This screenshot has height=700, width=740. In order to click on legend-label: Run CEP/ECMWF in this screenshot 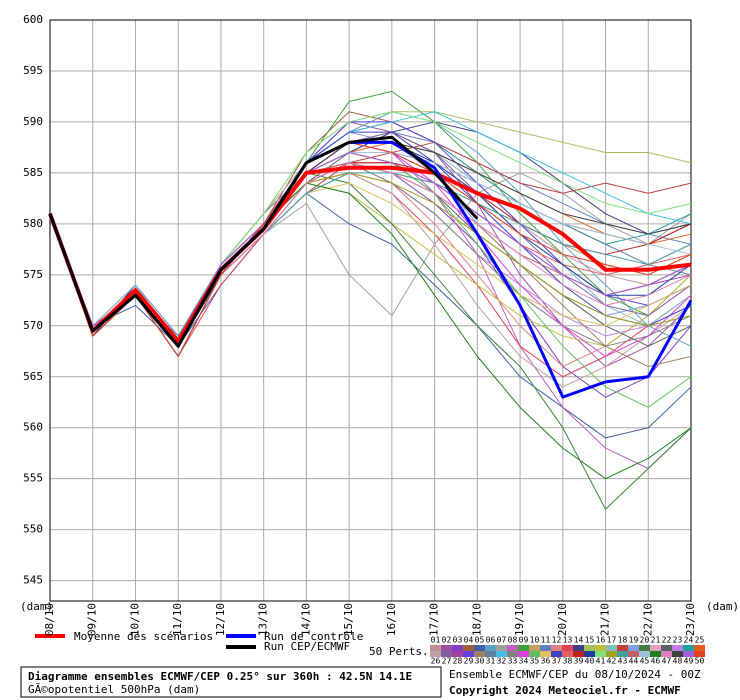, I will do `click(307, 646)`.